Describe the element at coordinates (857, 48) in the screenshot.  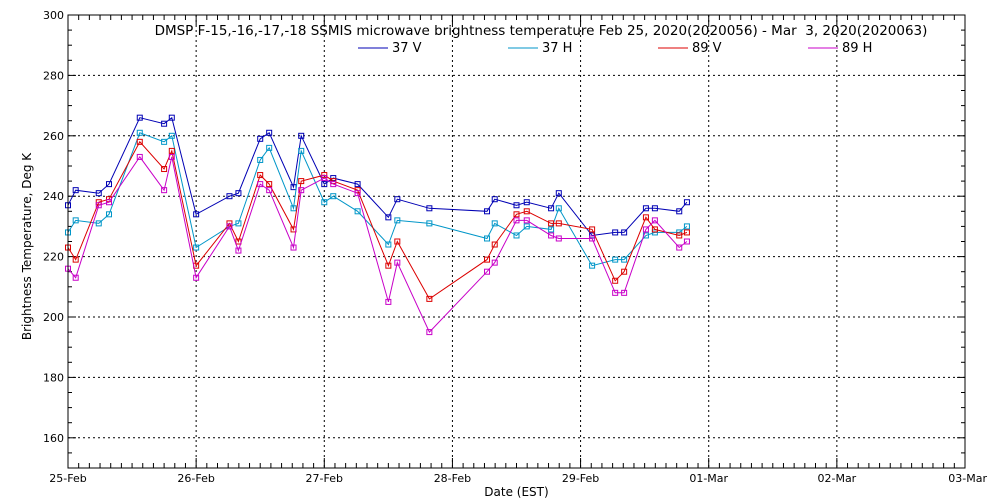
I see `legend-label: 89 H` at that location.